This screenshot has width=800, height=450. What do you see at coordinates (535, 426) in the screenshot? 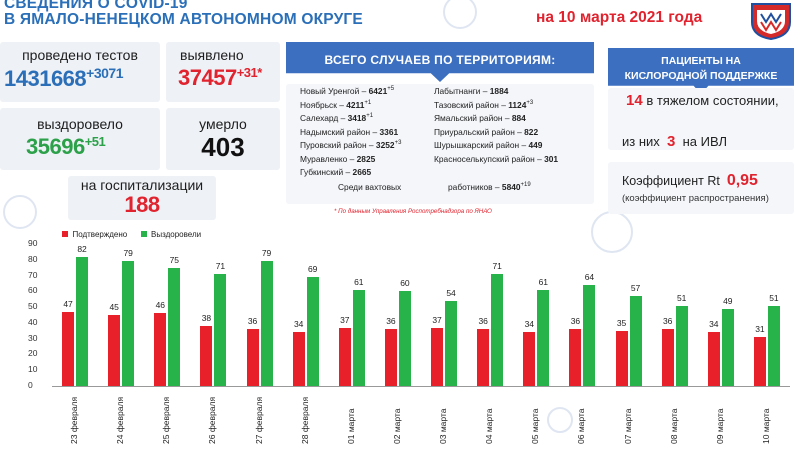
I see `x-tick-label: 05 марта` at bounding box center [535, 426].